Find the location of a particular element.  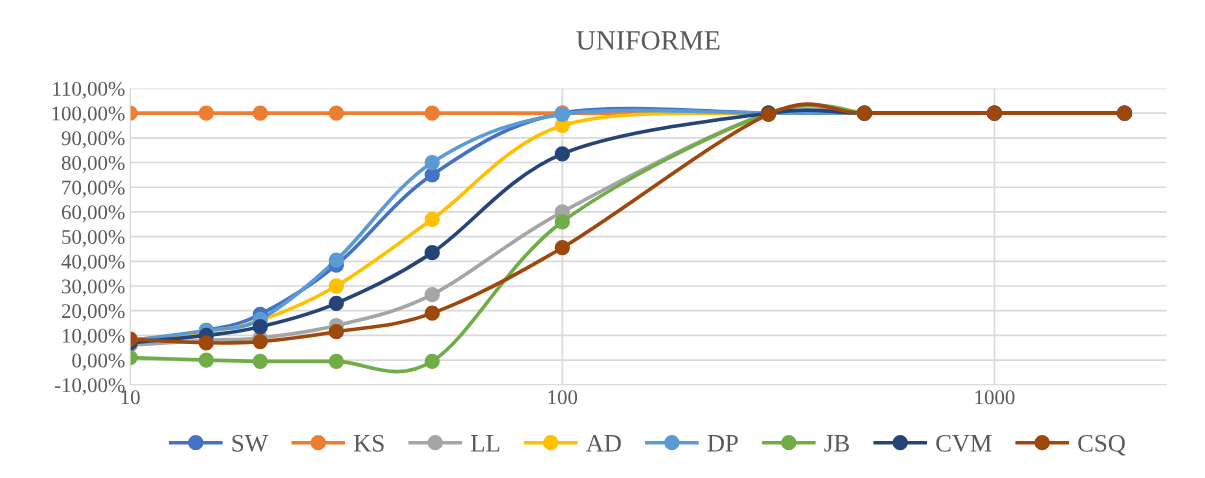

legend-label: DP is located at coordinates (722, 443).